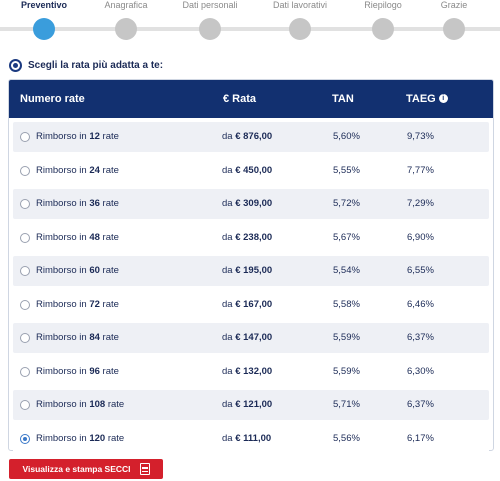 The width and height of the screenshot is (500, 481). What do you see at coordinates (77, 338) in the screenshot?
I see `rate-count-cell: Rimborso in 84 rate` at bounding box center [77, 338].